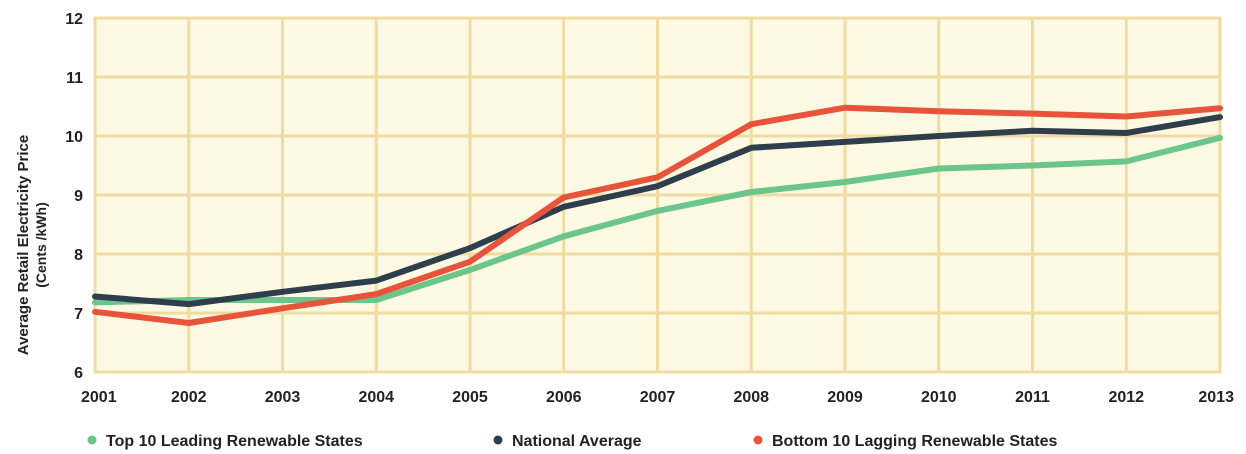 The image size is (1246, 454). I want to click on x-tick-label: 2012, so click(1126, 397).